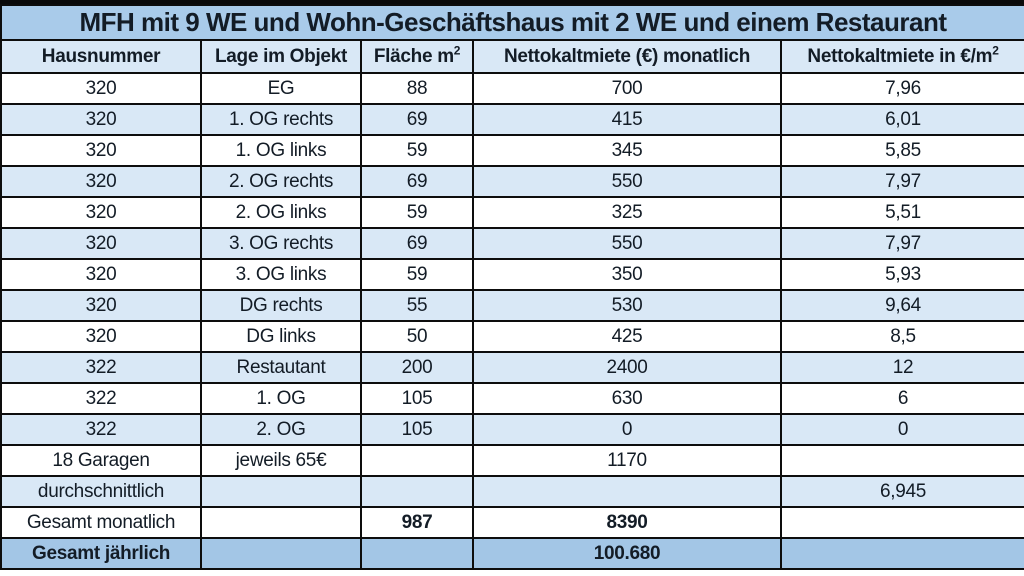 The height and width of the screenshot is (576, 1024). Describe the element at coordinates (901, 305) in the screenshot. I see `table-cell: 9,64` at that location.